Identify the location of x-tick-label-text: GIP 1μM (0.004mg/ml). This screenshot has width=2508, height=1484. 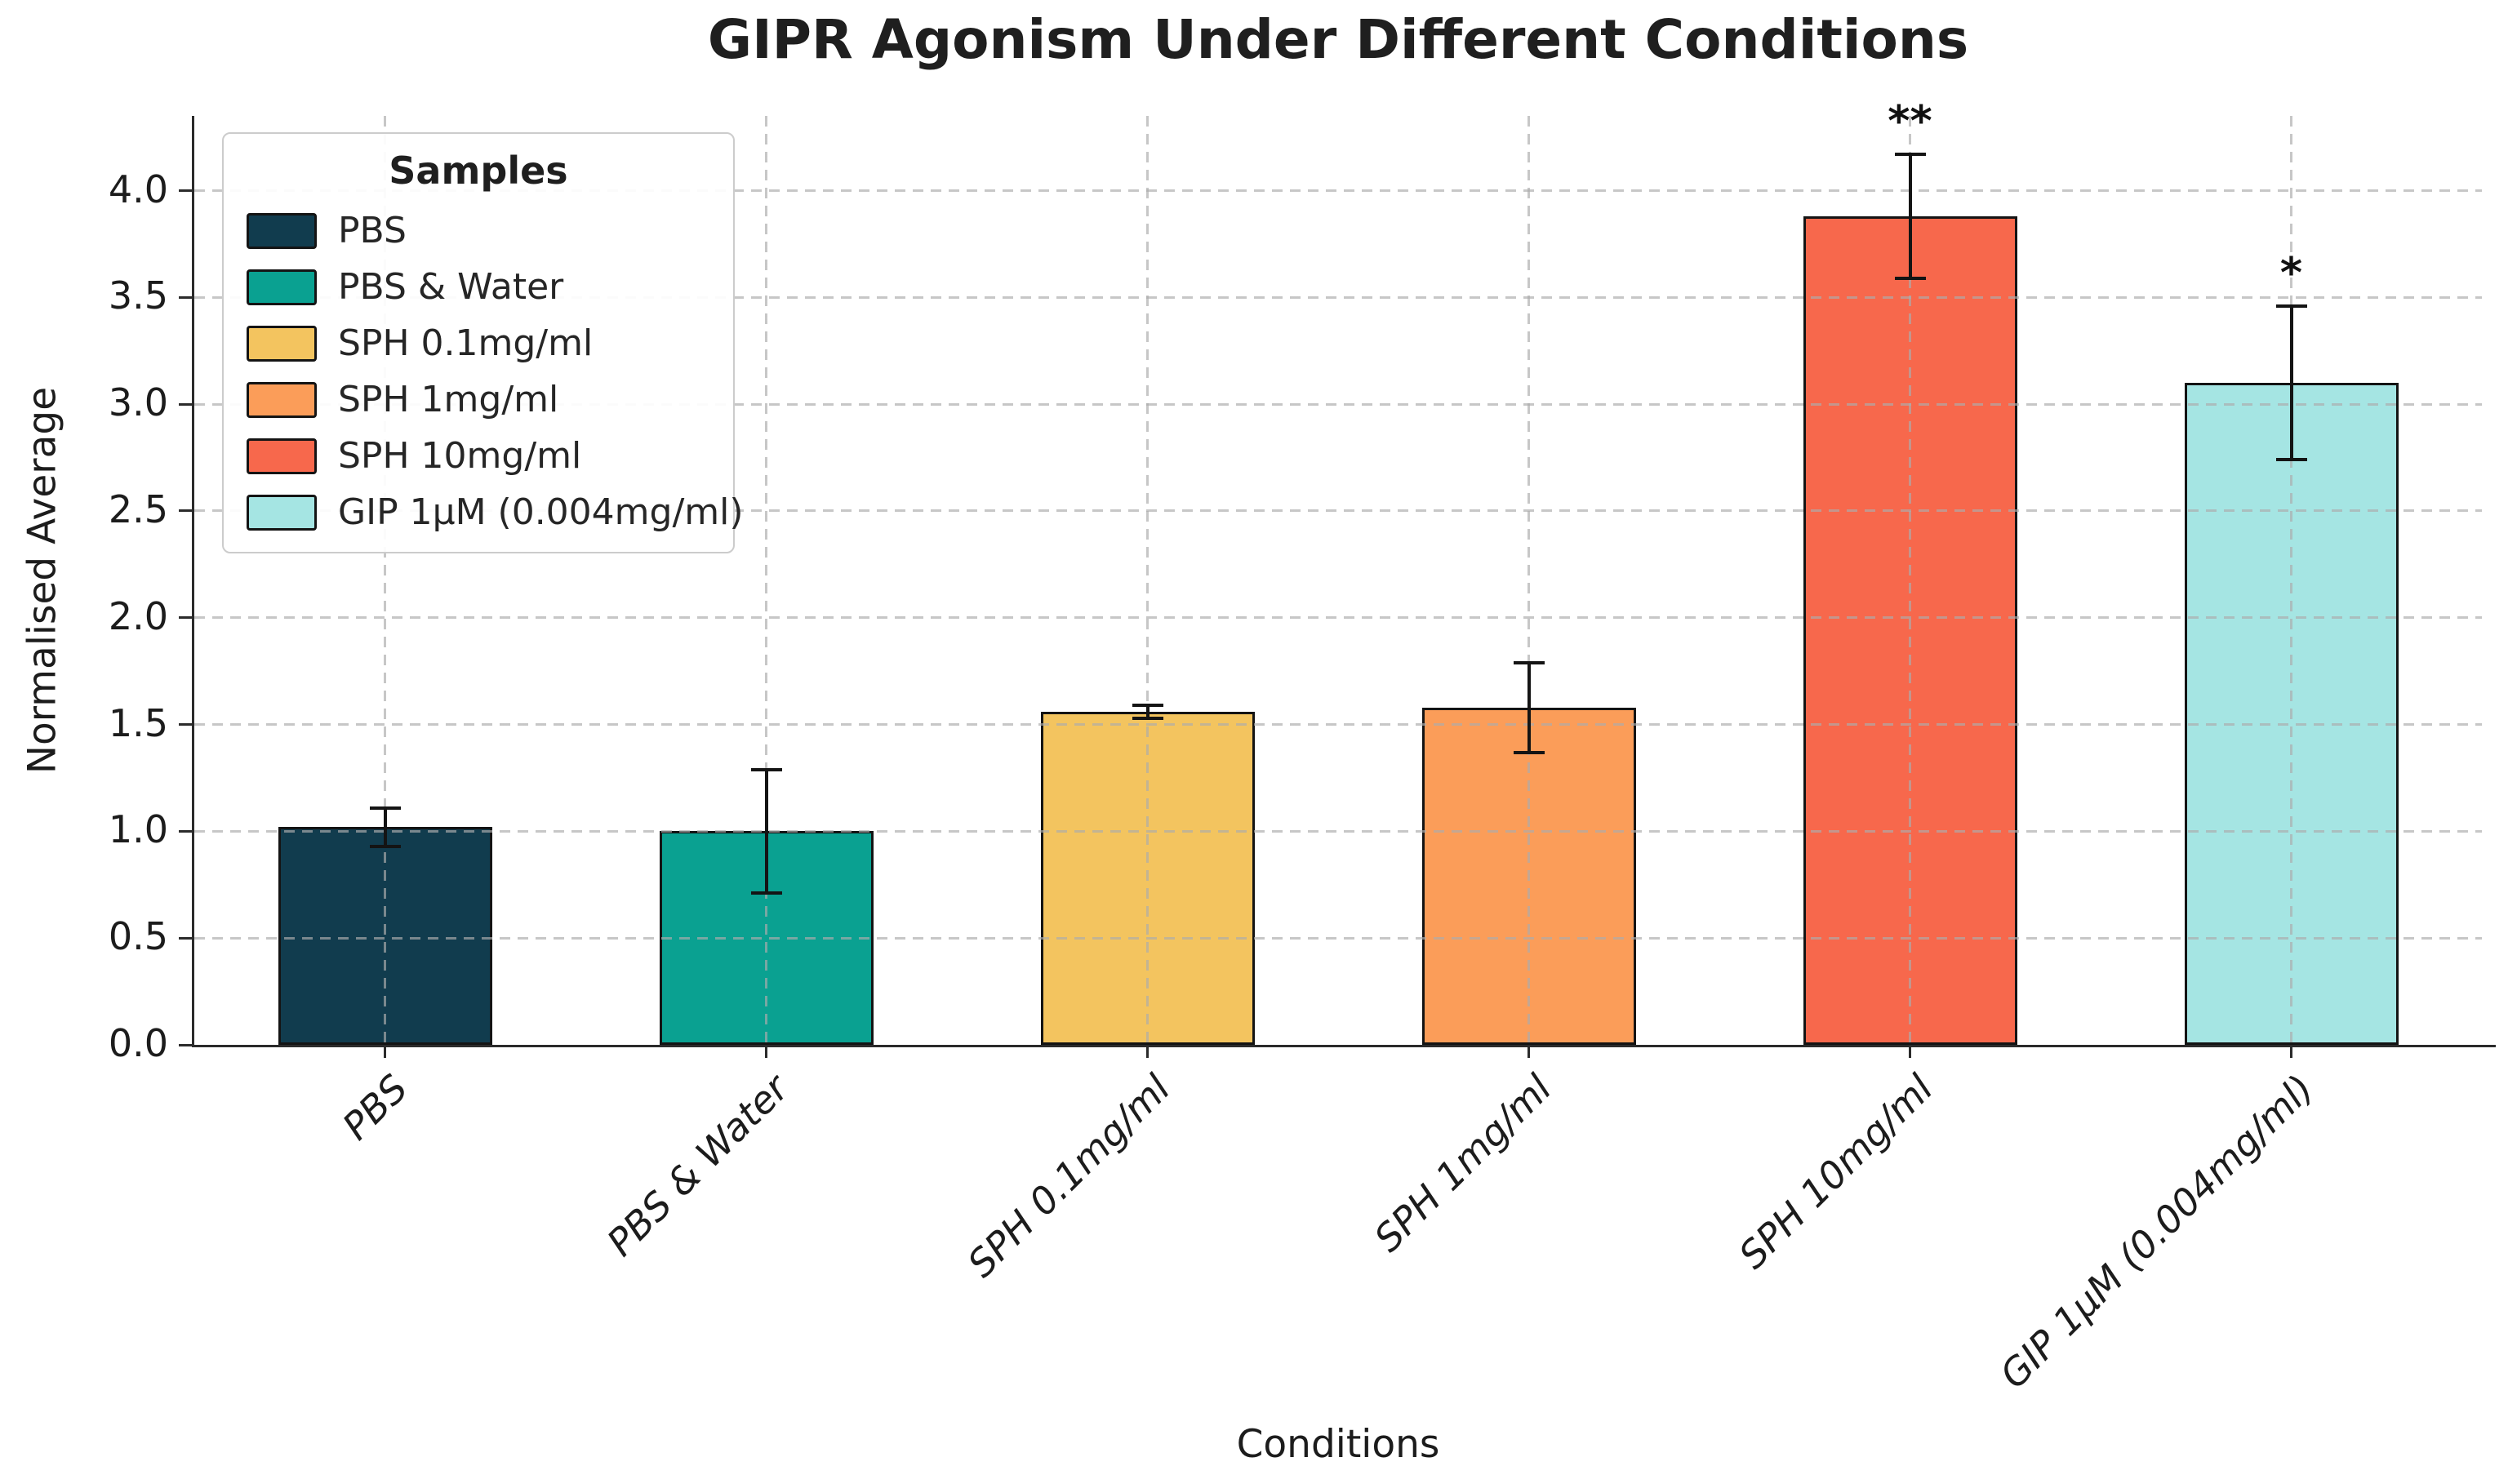
(2157, 1231).